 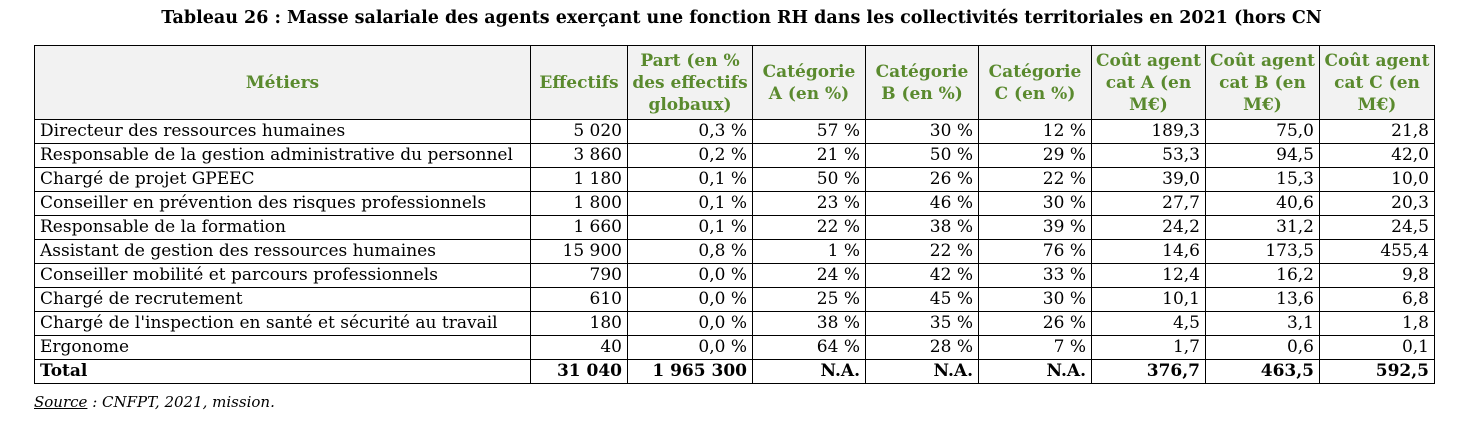 What do you see at coordinates (579, 131) in the screenshot?
I see `value-cell: 5 020` at bounding box center [579, 131].